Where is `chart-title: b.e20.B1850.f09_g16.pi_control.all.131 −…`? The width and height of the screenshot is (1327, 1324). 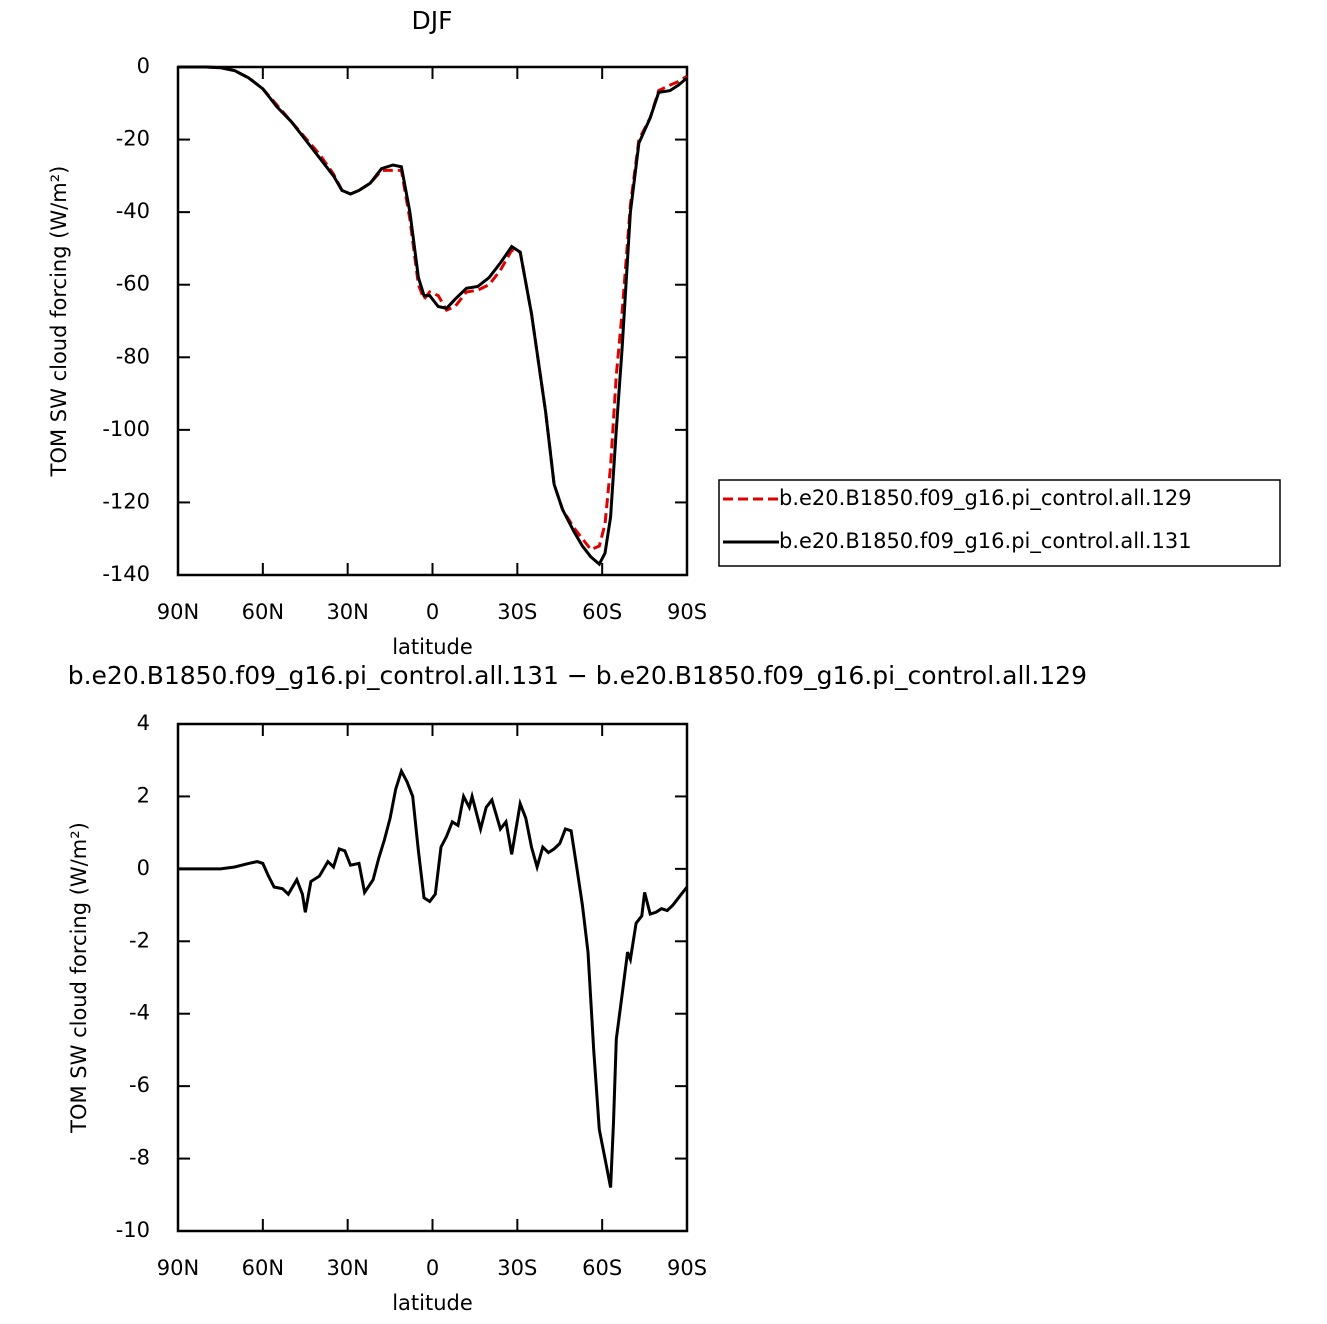 chart-title: b.e20.B1850.f09_g16.pi_control.all.131 −… is located at coordinates (577, 675).